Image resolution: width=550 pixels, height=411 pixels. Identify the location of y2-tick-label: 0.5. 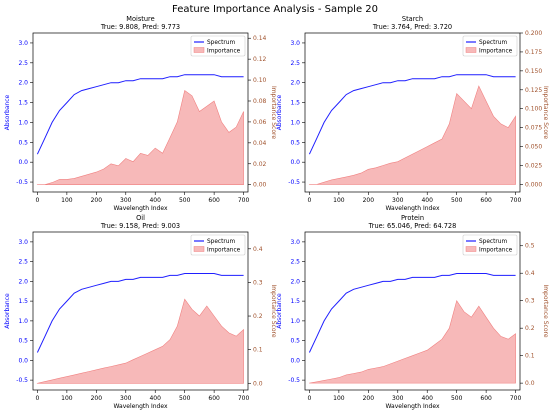
(530, 246).